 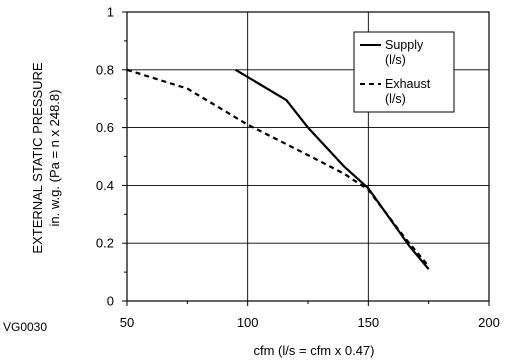 I want to click on x-axis-title: cfm (l/s = cfm x 0.47), so click(x=314, y=350).